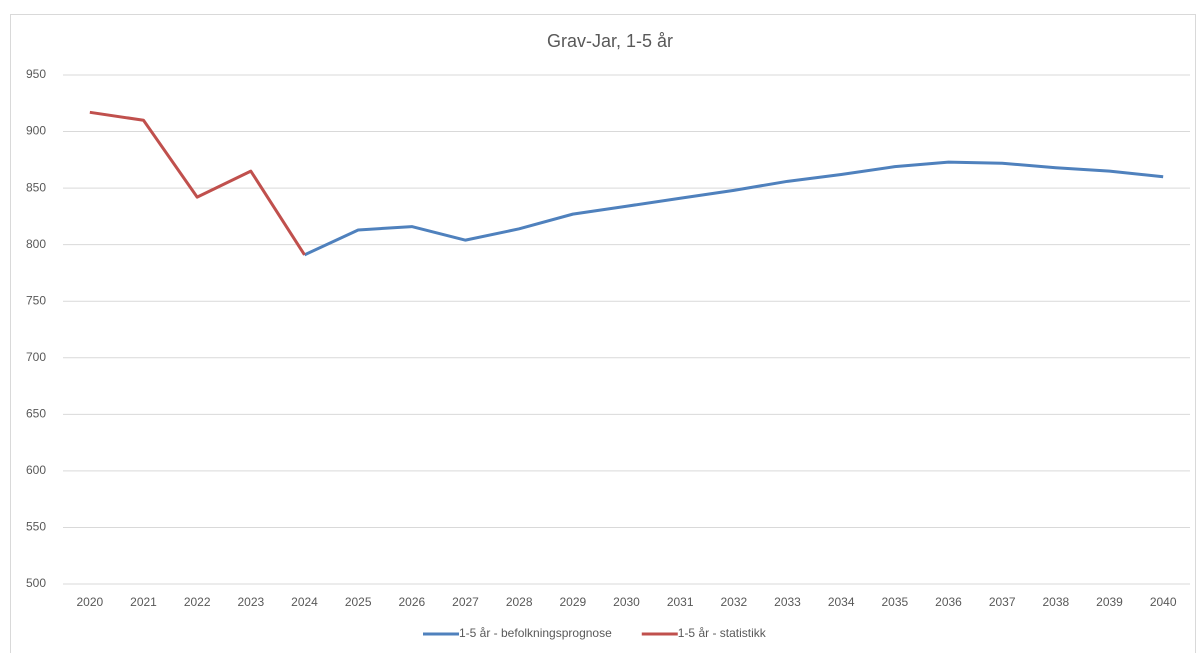 Image resolution: width=1197 pixels, height=653 pixels. I want to click on x-tick-label: 2020, so click(89, 602).